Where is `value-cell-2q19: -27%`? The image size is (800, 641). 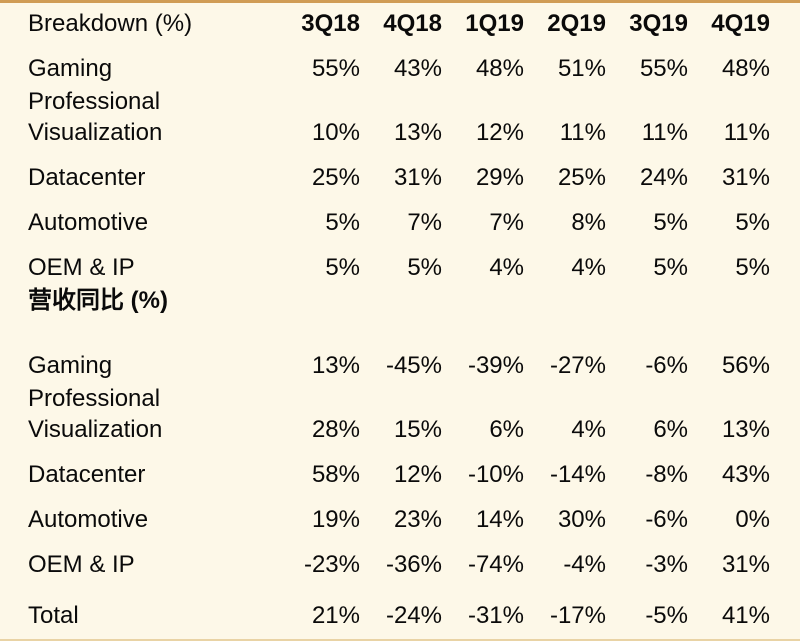
value-cell-2q19: -27% is located at coordinates (577, 365).